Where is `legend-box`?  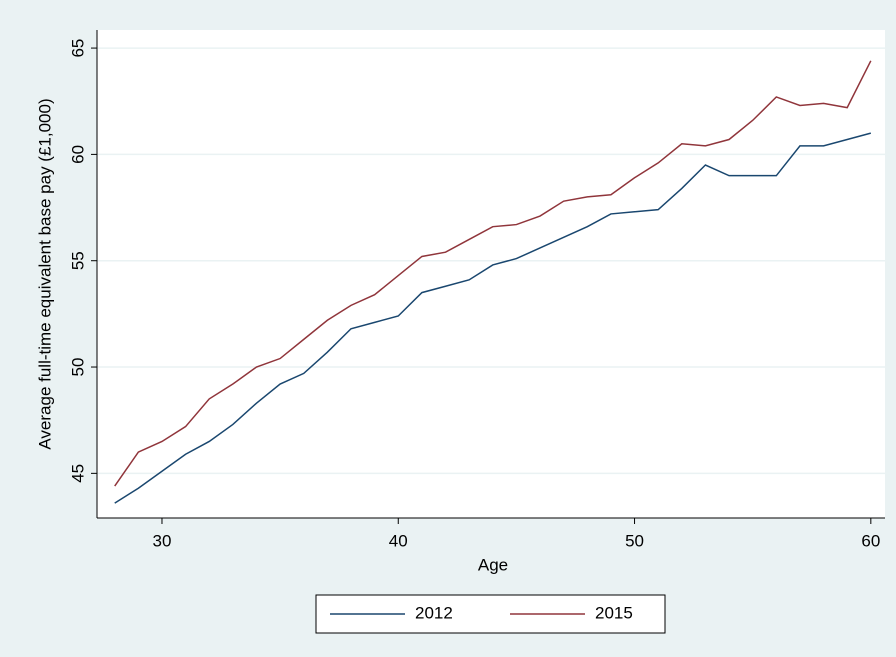 legend-box is located at coordinates (490, 614).